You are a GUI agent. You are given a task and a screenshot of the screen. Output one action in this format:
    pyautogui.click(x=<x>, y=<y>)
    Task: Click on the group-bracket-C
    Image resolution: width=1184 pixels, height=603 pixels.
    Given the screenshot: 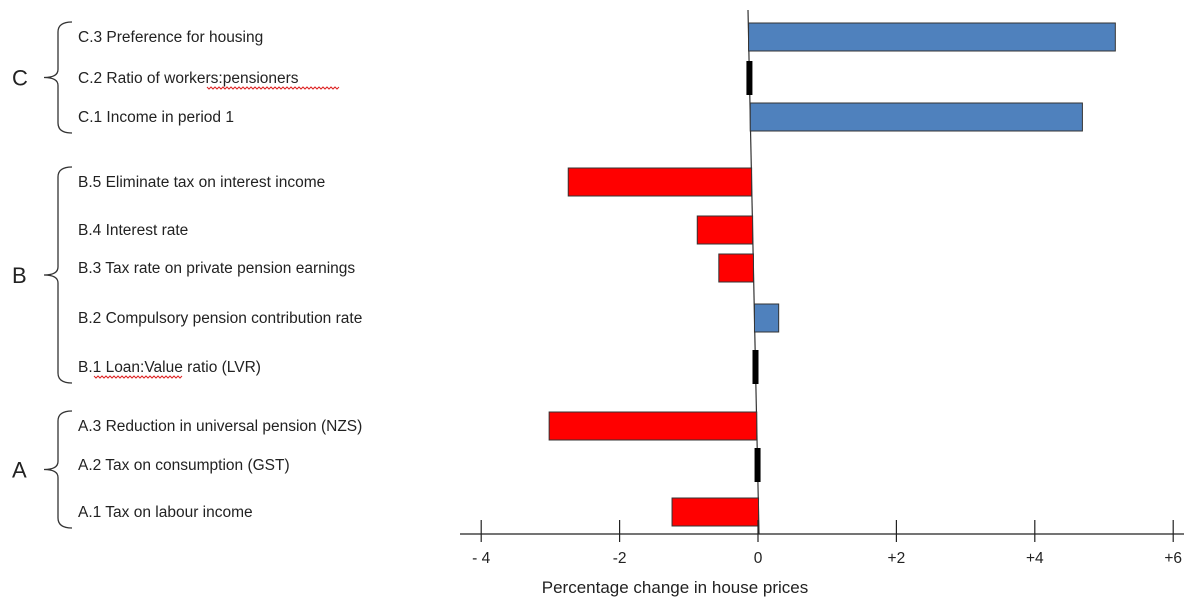 What is the action you would take?
    pyautogui.click(x=58, y=77)
    